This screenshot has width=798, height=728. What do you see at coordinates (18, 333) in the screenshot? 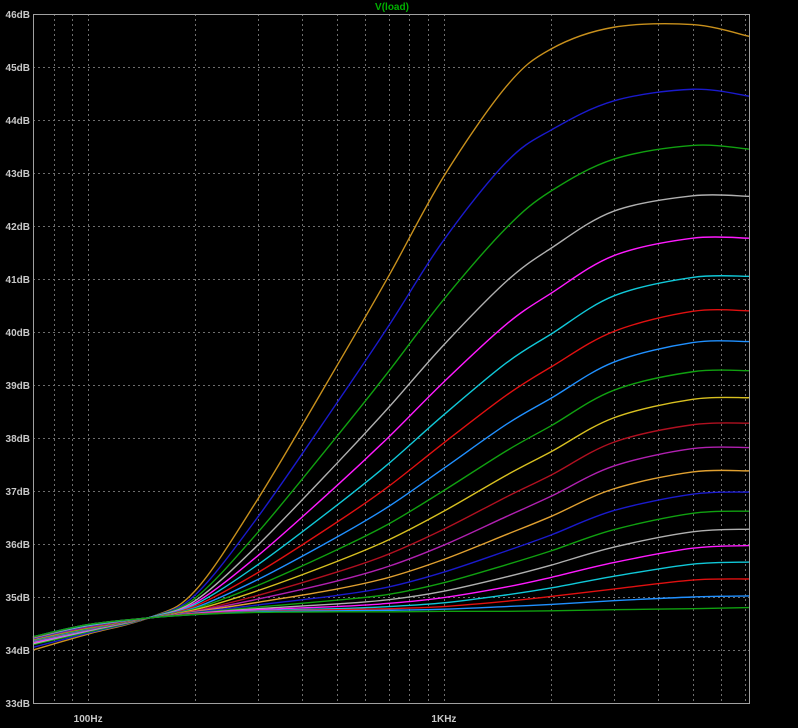
I see `y-tick-label: 40dB` at bounding box center [18, 333].